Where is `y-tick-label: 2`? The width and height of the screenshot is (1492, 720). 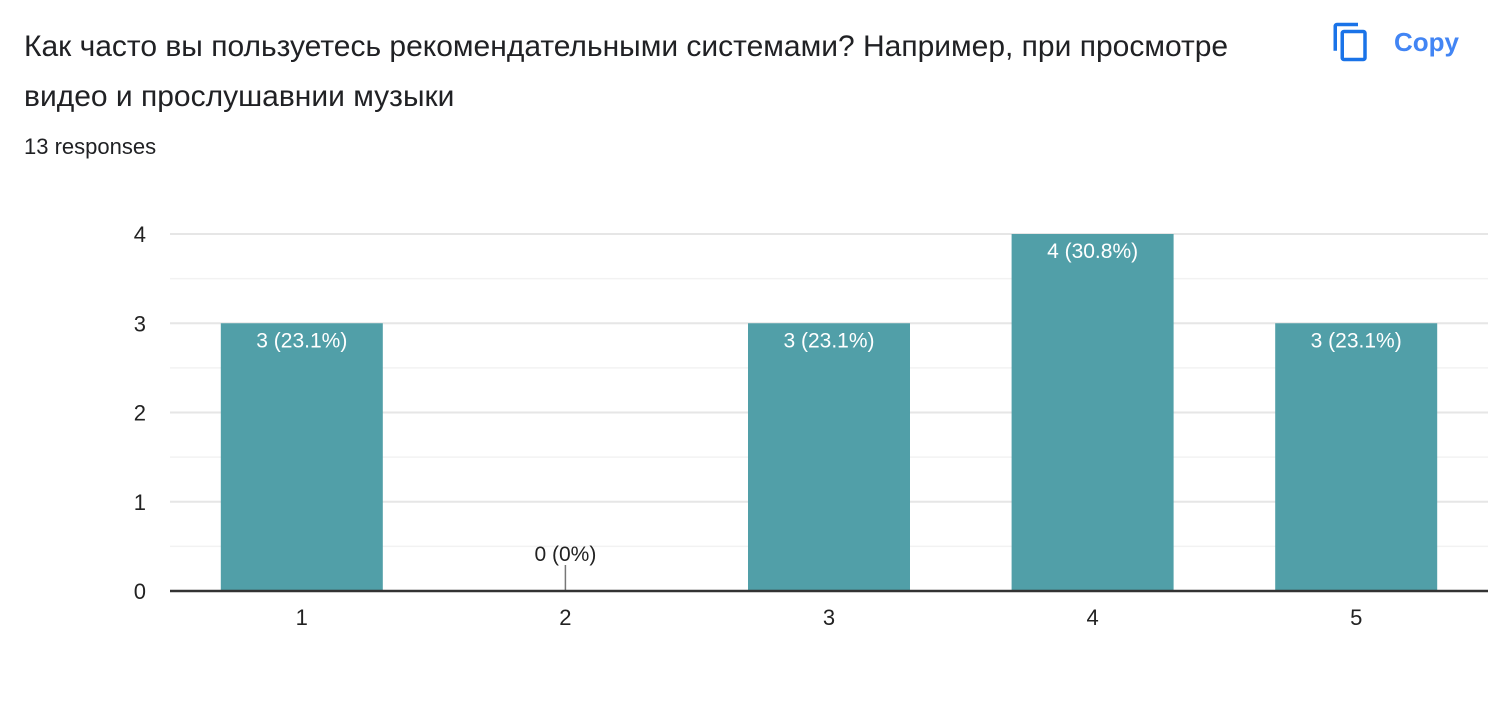 y-tick-label: 2 is located at coordinates (140, 413).